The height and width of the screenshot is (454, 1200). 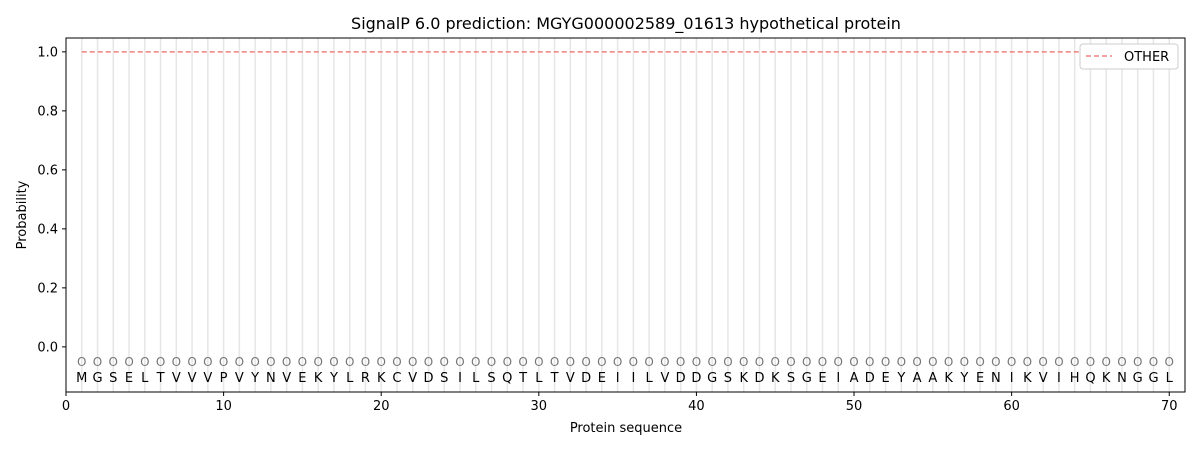 I want to click on residue-label: C, so click(x=396, y=378).